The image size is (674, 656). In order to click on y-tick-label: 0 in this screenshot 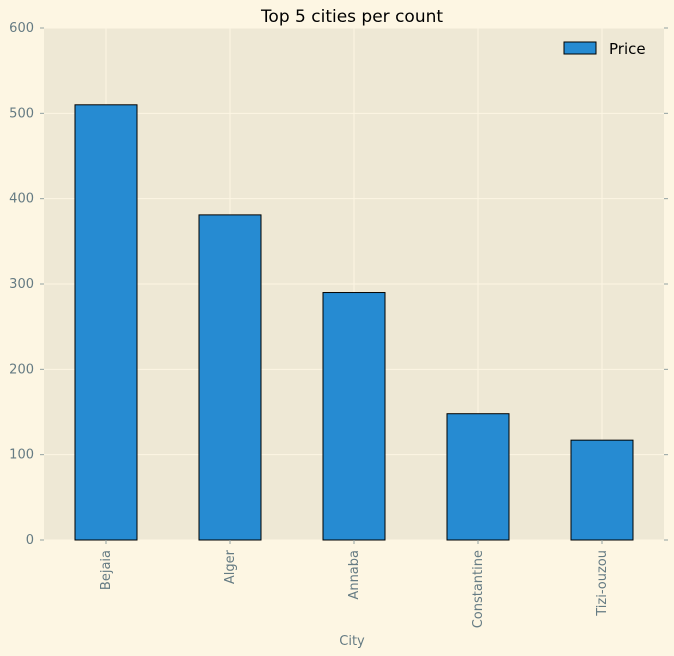, I will do `click(30, 540)`.